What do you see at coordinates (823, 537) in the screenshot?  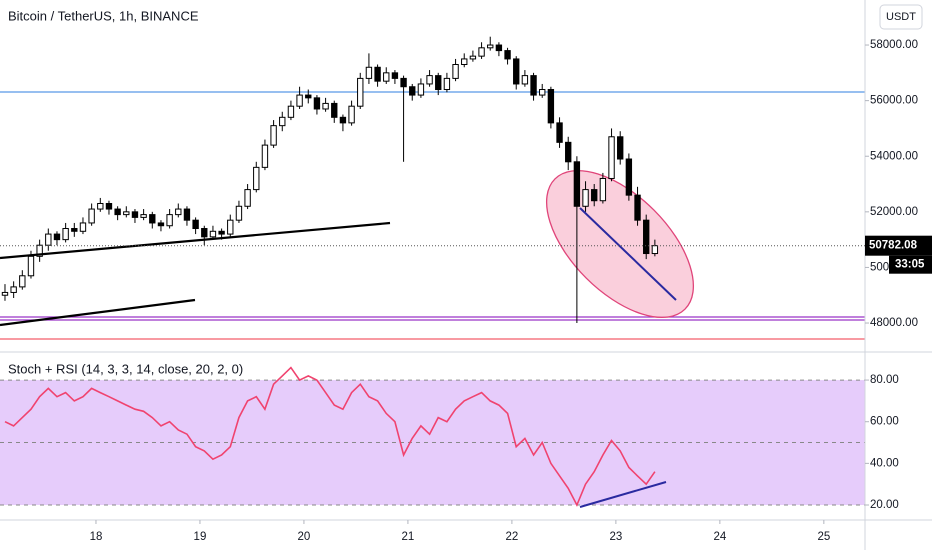 I see `x-tick-label: 25` at bounding box center [823, 537].